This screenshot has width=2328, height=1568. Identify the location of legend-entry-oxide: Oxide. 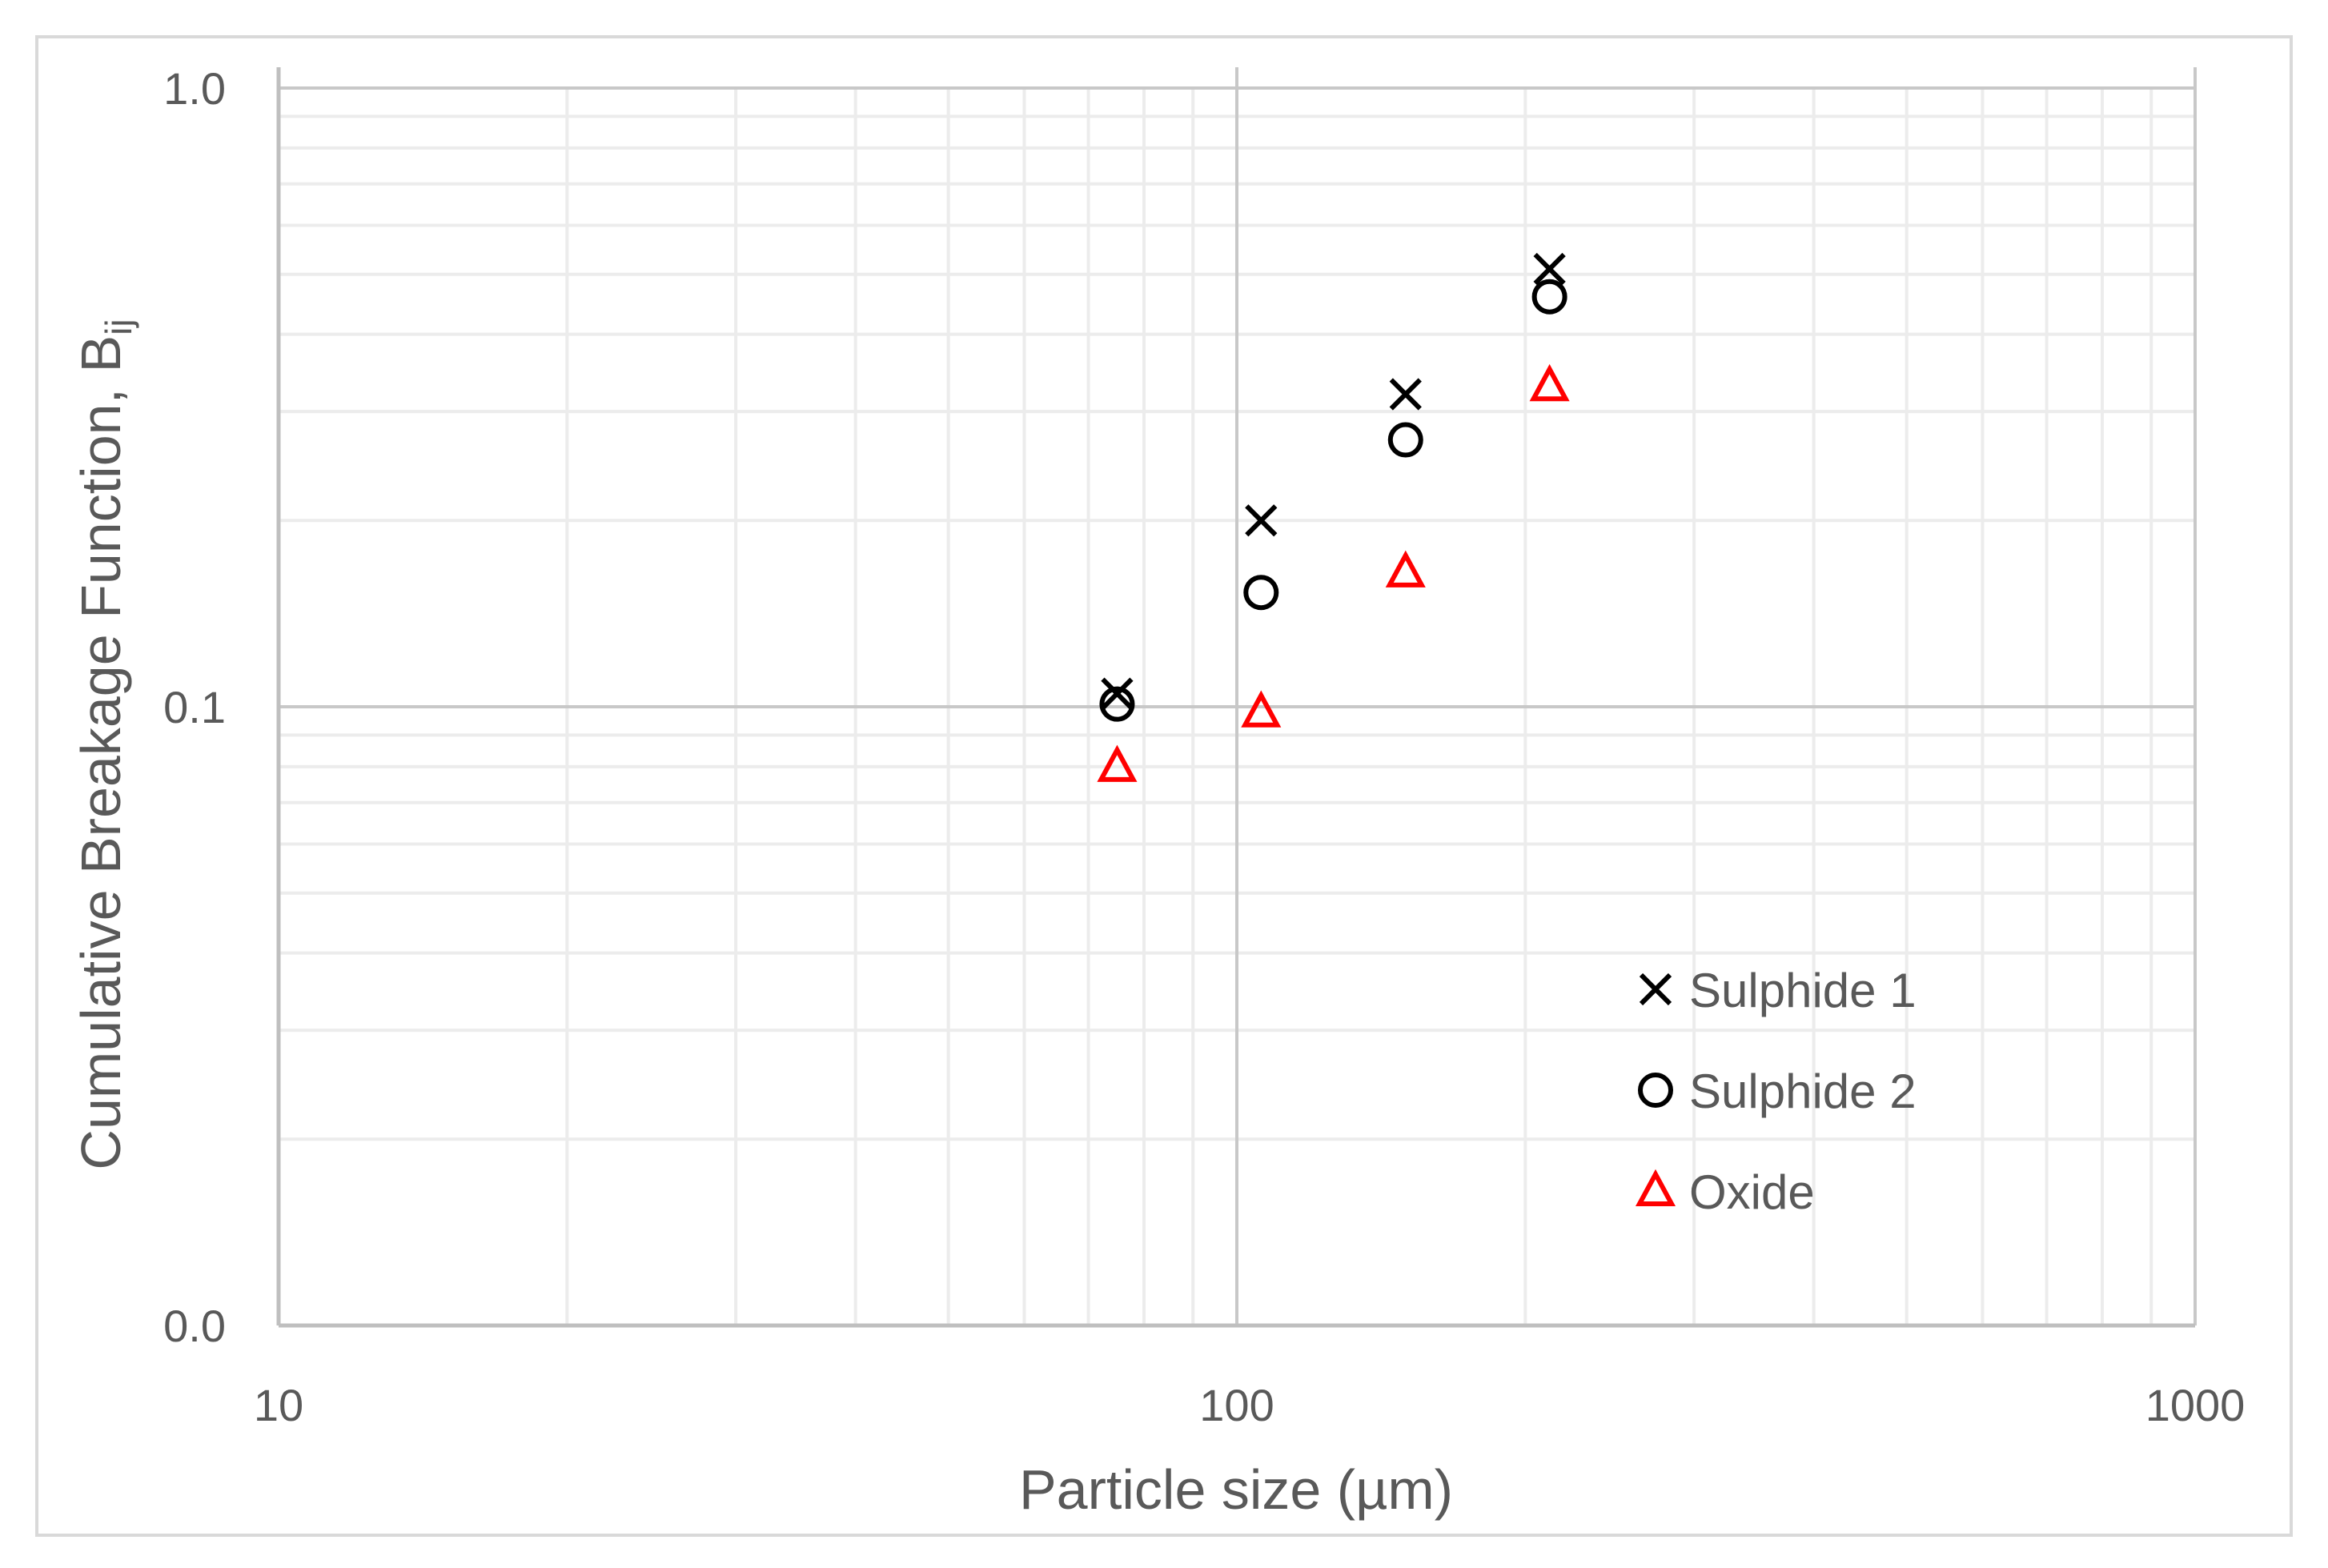
(1725, 1192).